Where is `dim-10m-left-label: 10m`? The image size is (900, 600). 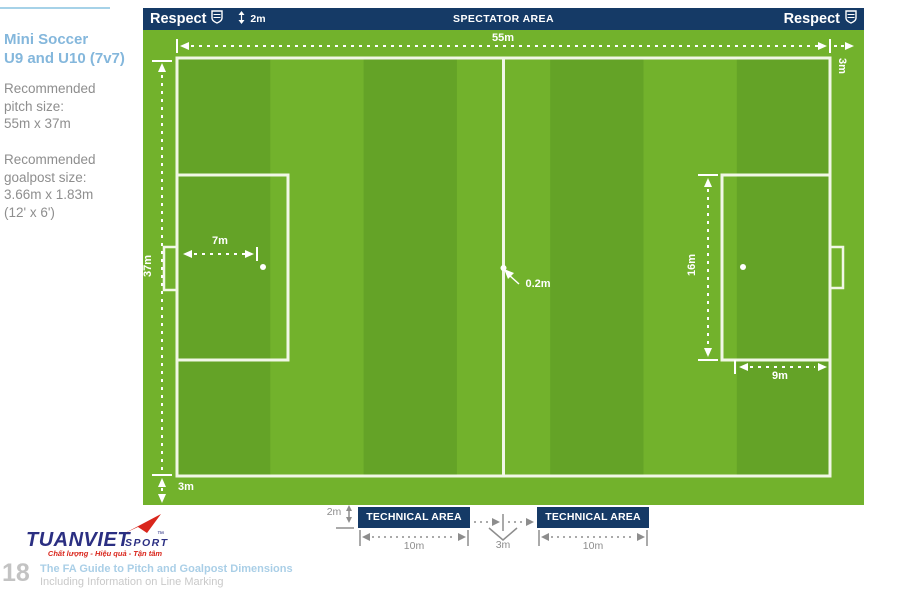 dim-10m-left-label: 10m is located at coordinates (414, 546).